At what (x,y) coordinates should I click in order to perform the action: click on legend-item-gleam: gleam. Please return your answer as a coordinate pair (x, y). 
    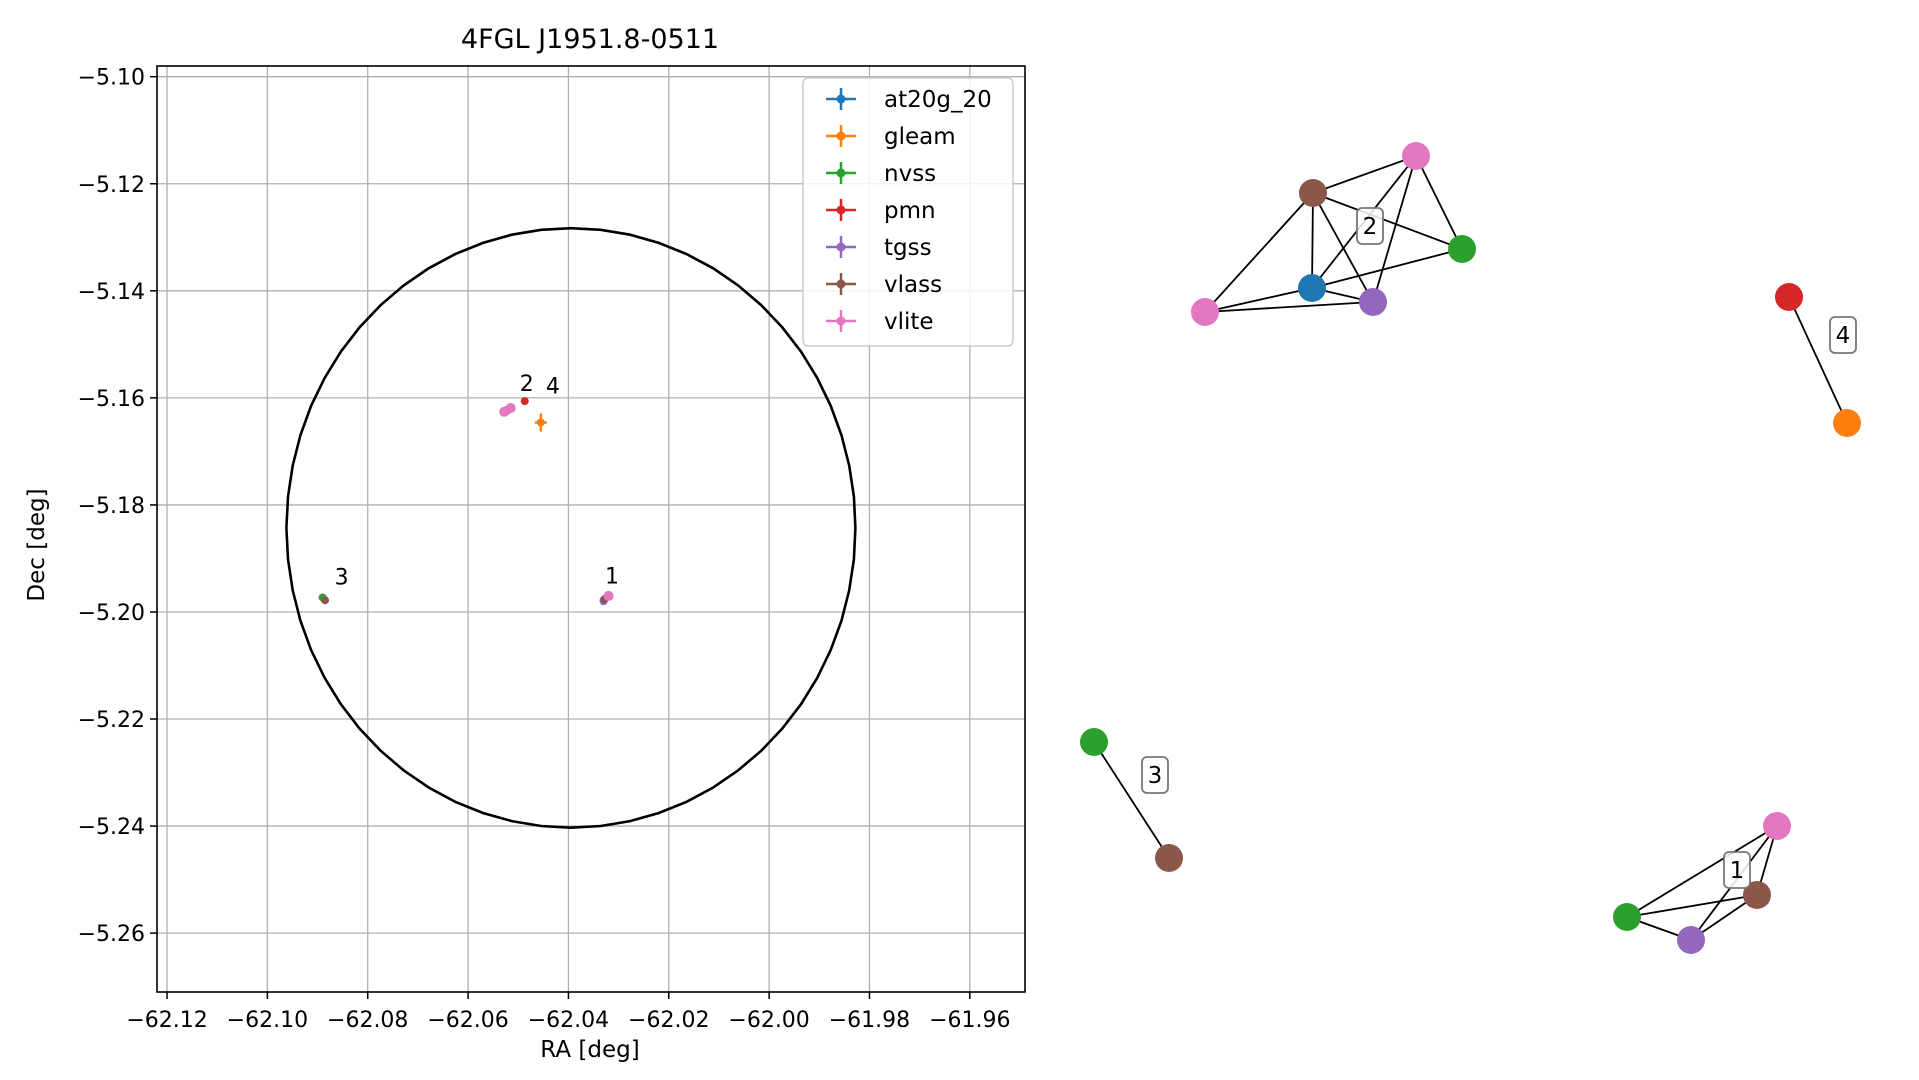
    Looking at the image, I should click on (891, 137).